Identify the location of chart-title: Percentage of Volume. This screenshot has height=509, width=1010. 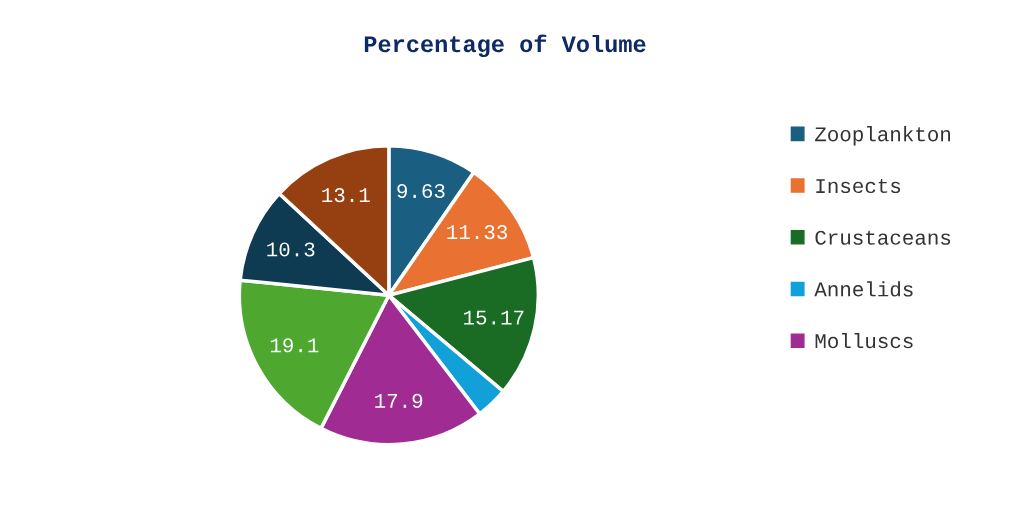
(505, 46).